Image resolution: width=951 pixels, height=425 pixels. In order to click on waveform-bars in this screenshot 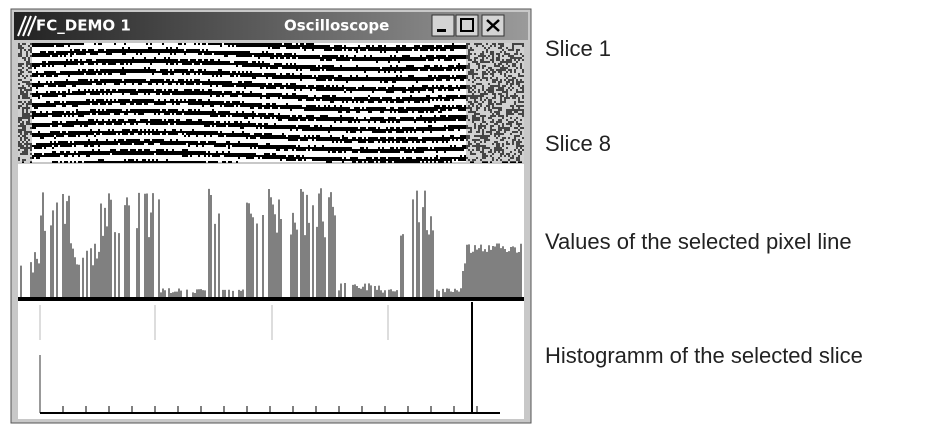, I will do `click(271, 243)`.